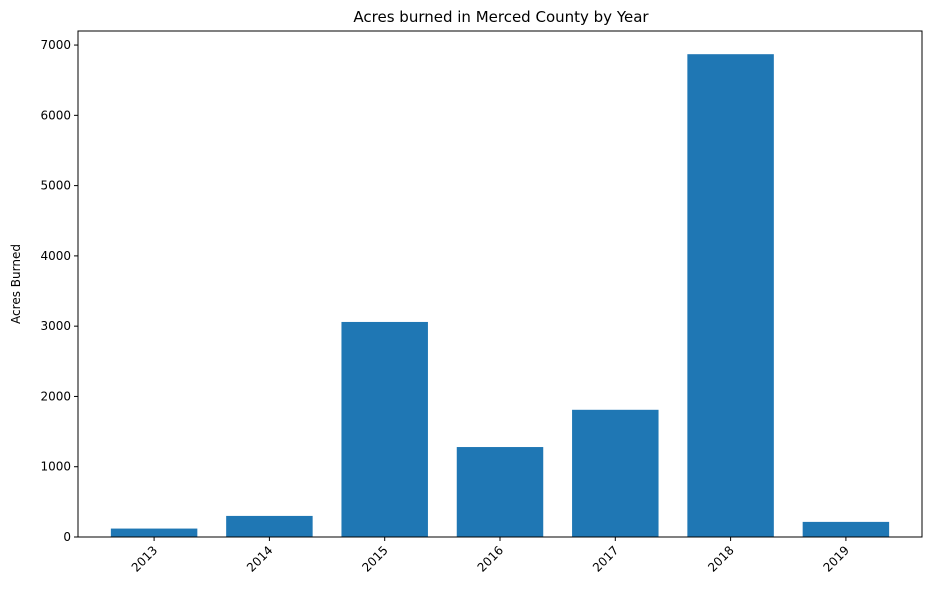 The image size is (936, 592). What do you see at coordinates (846, 529) in the screenshot?
I see `bar-2019` at bounding box center [846, 529].